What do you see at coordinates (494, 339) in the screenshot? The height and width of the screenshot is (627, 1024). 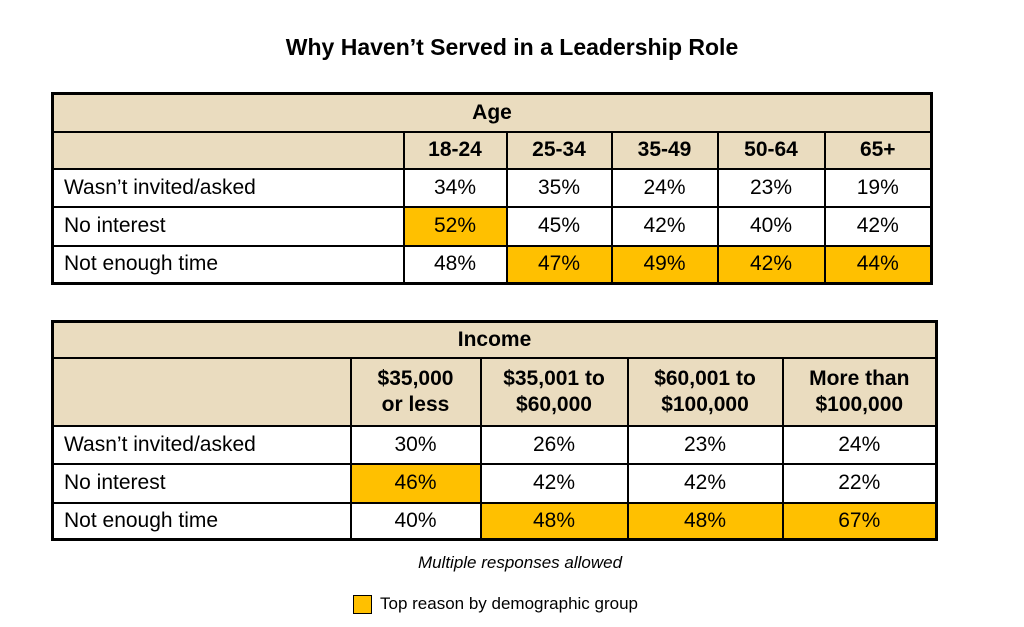 I see `income-group-header: Income` at bounding box center [494, 339].